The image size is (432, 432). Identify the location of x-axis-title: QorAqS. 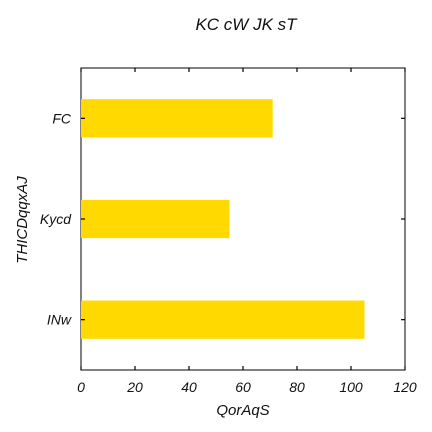
(242, 410).